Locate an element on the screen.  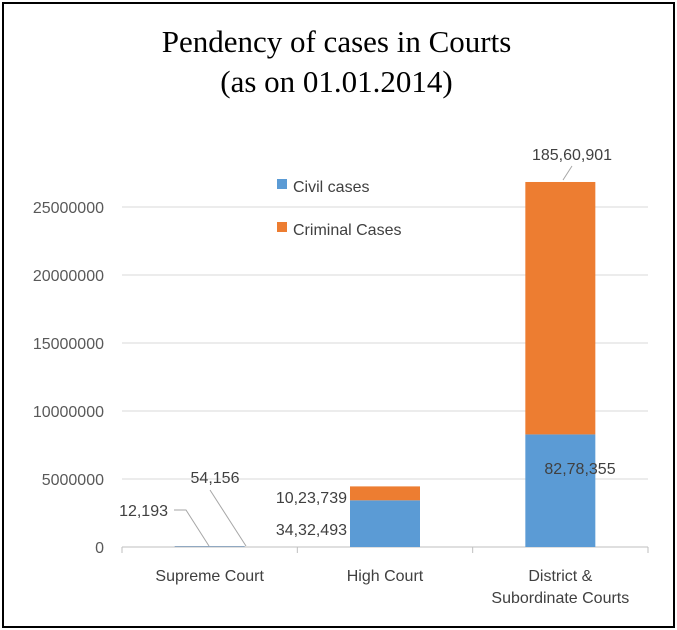
chart-subtitle: (as on 01.01.2014) is located at coordinates (336, 81).